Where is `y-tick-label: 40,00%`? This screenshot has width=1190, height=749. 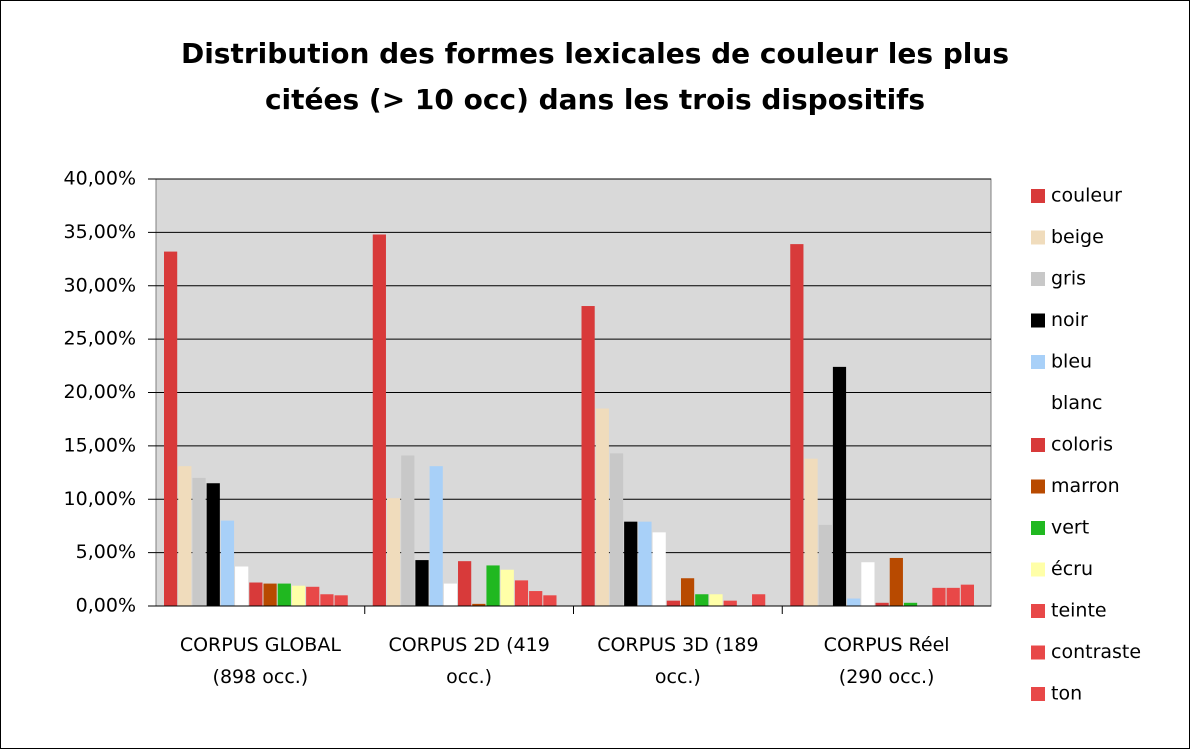 y-tick-label: 40,00% is located at coordinates (100, 179).